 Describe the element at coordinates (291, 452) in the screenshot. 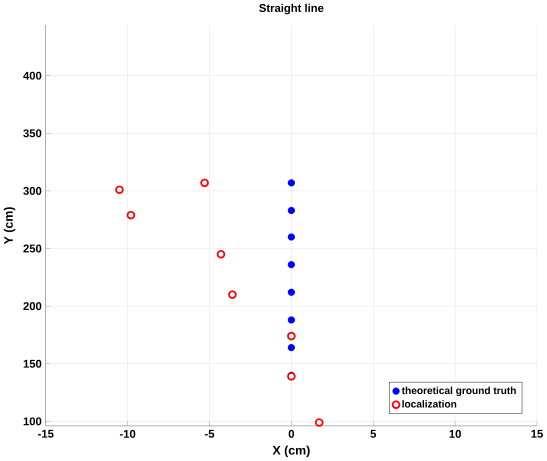

I see `x-axis-title: X (cm)` at that location.